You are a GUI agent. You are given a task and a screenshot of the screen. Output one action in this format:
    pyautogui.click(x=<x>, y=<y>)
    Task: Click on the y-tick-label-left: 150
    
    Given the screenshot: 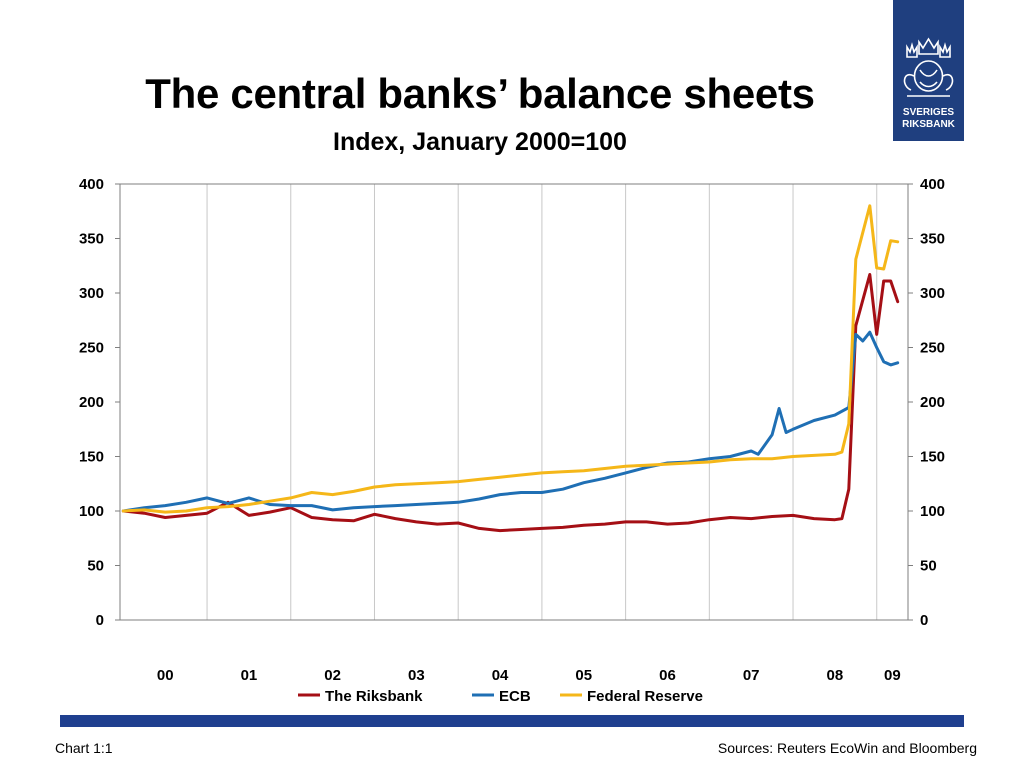 What is the action you would take?
    pyautogui.click(x=91, y=457)
    